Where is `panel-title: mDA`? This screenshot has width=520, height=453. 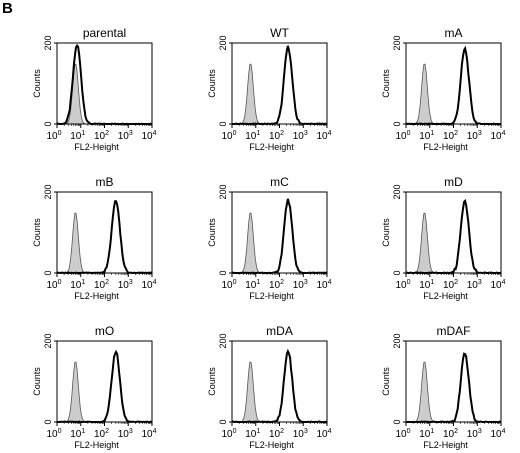 panel-title: mDA is located at coordinates (279, 331).